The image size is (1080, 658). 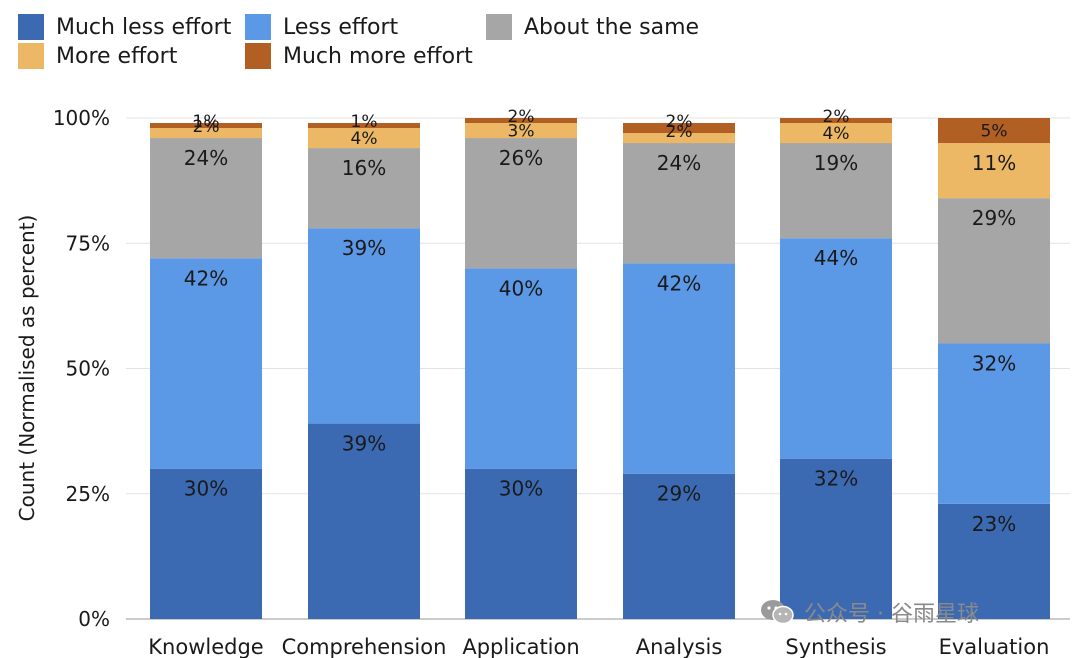 I want to click on legend-item-more-effort: More effort, so click(x=97, y=56).